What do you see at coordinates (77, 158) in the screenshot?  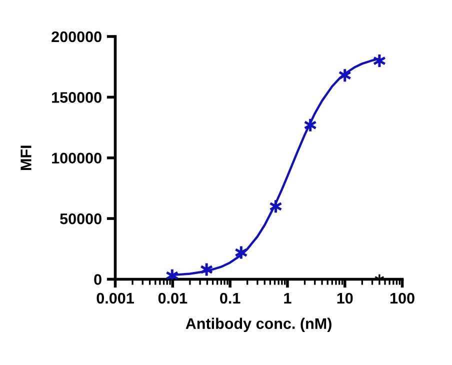 I see `y-tick-label: 100000` at bounding box center [77, 158].